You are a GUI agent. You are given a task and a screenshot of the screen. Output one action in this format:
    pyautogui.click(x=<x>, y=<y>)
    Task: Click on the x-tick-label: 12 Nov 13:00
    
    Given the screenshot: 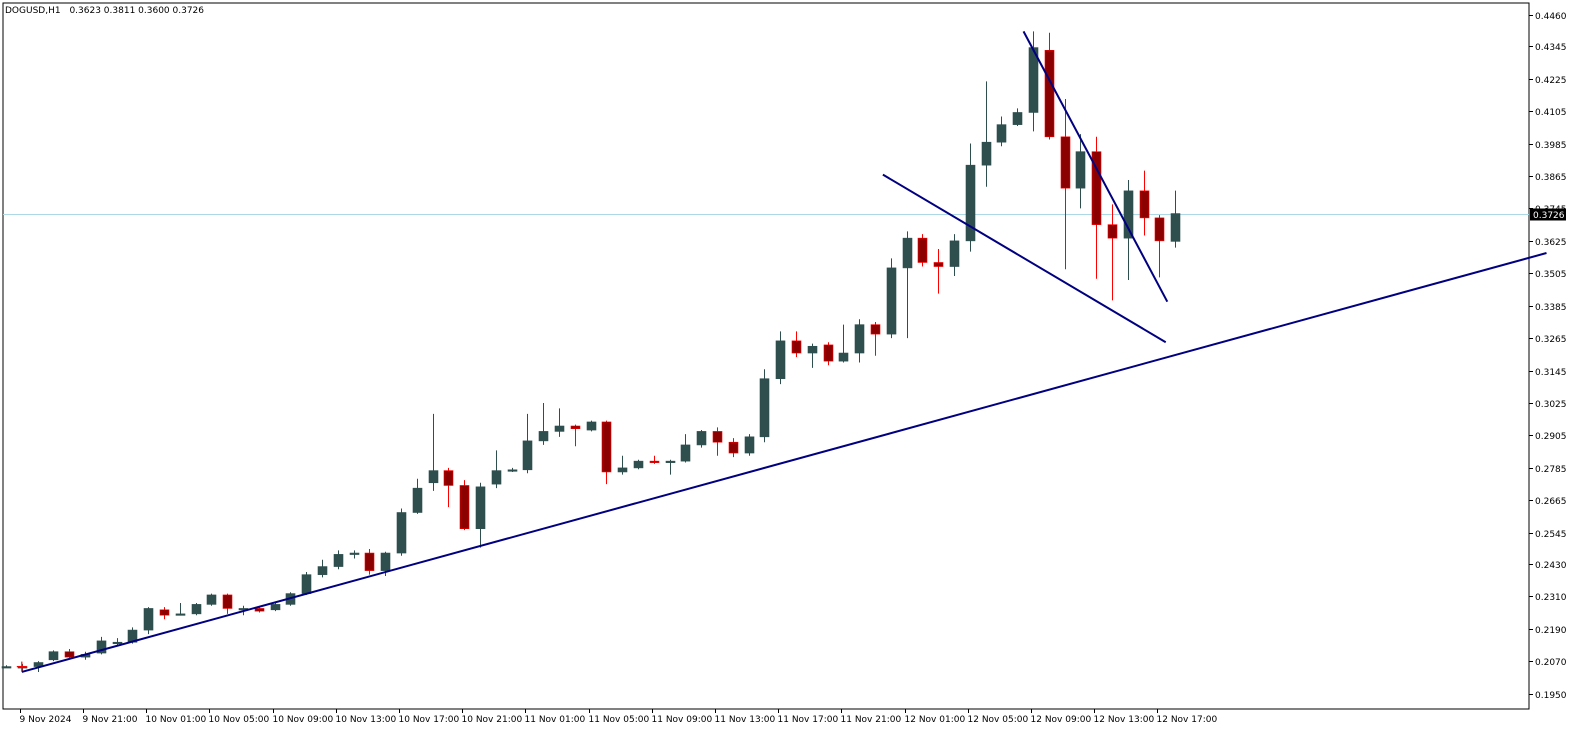 What is the action you would take?
    pyautogui.click(x=1124, y=720)
    